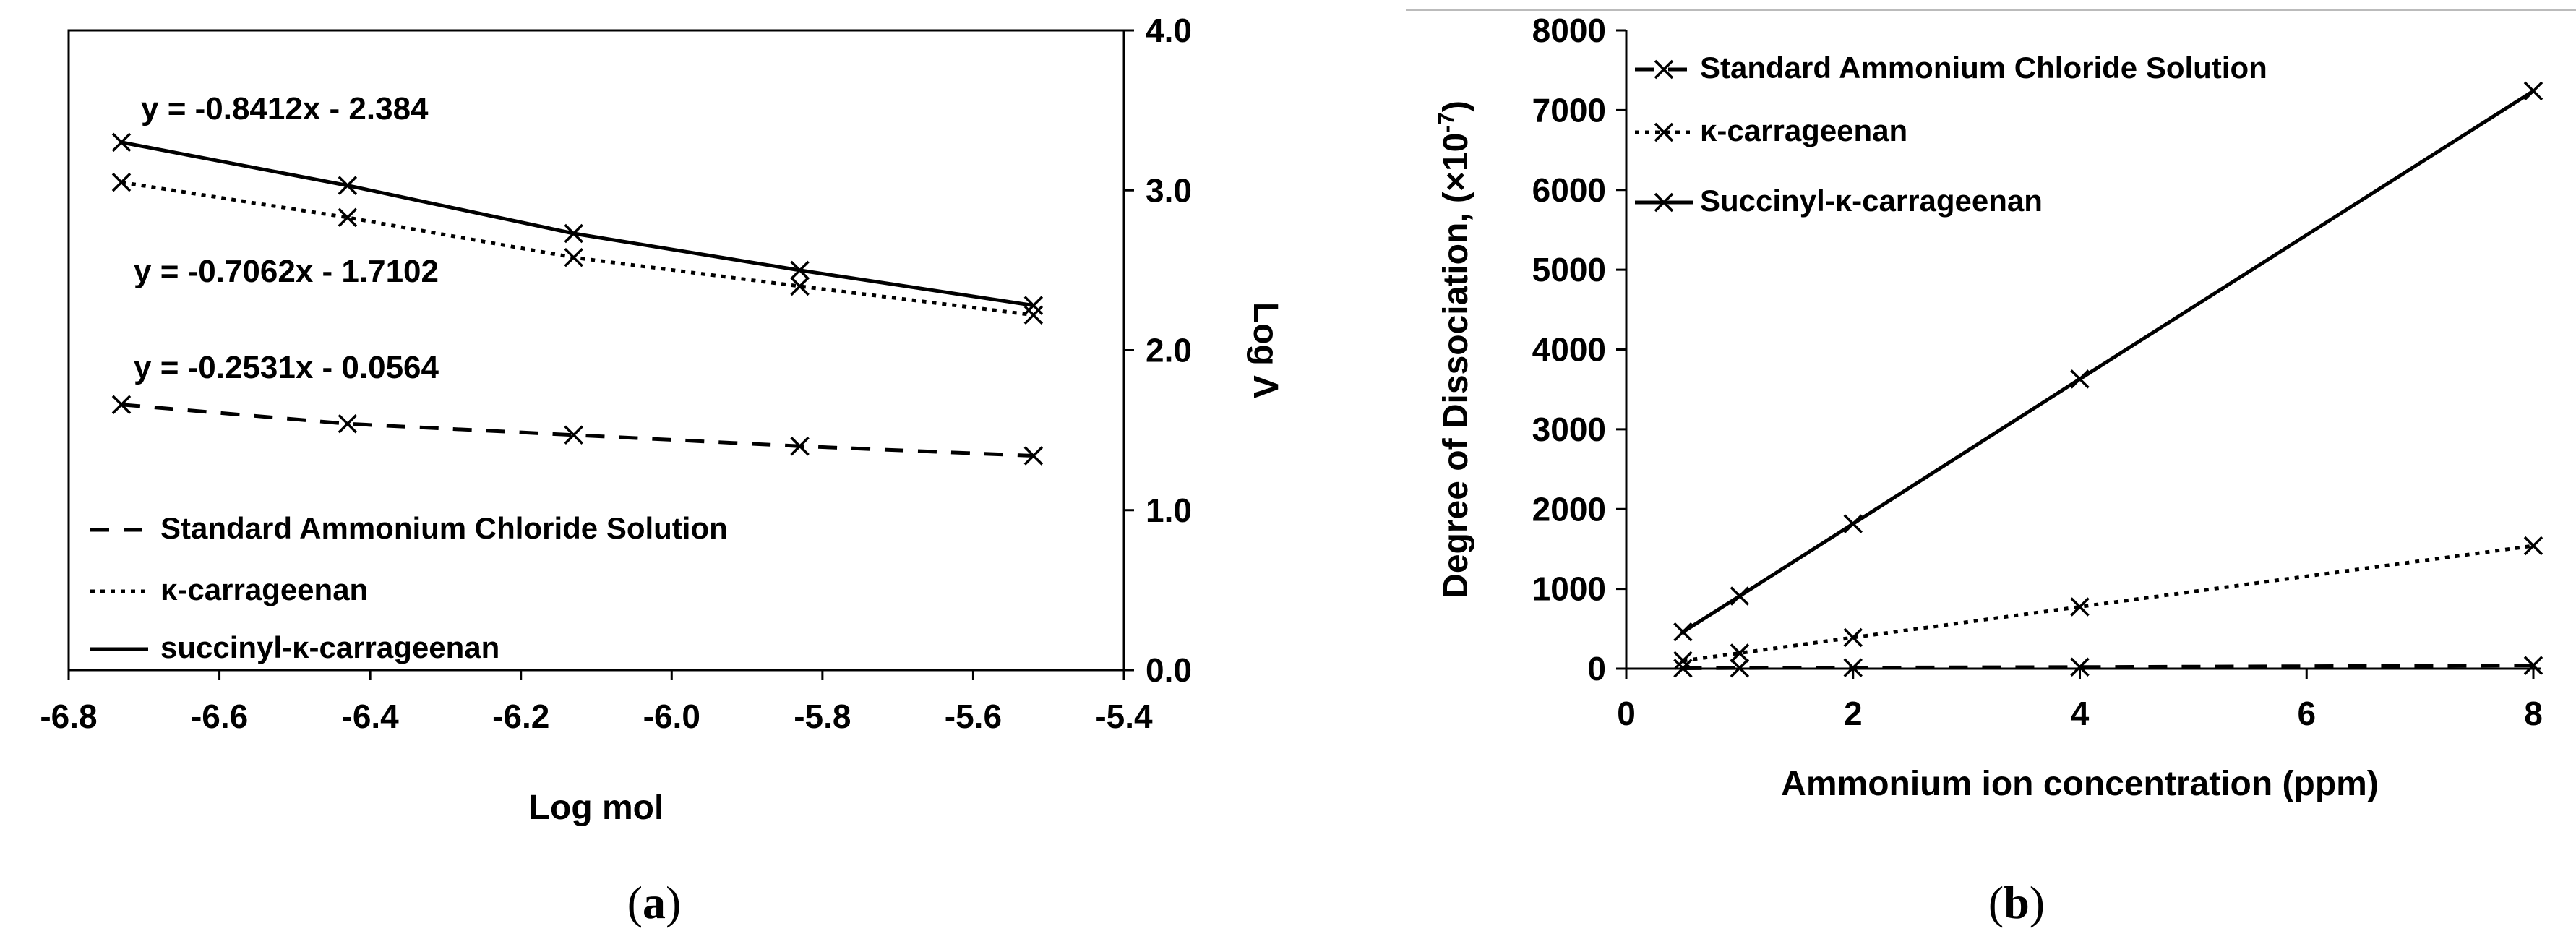 Image resolution: width=2576 pixels, height=952 pixels. I want to click on y-tick-label-b-5: 5000, so click(1569, 269).